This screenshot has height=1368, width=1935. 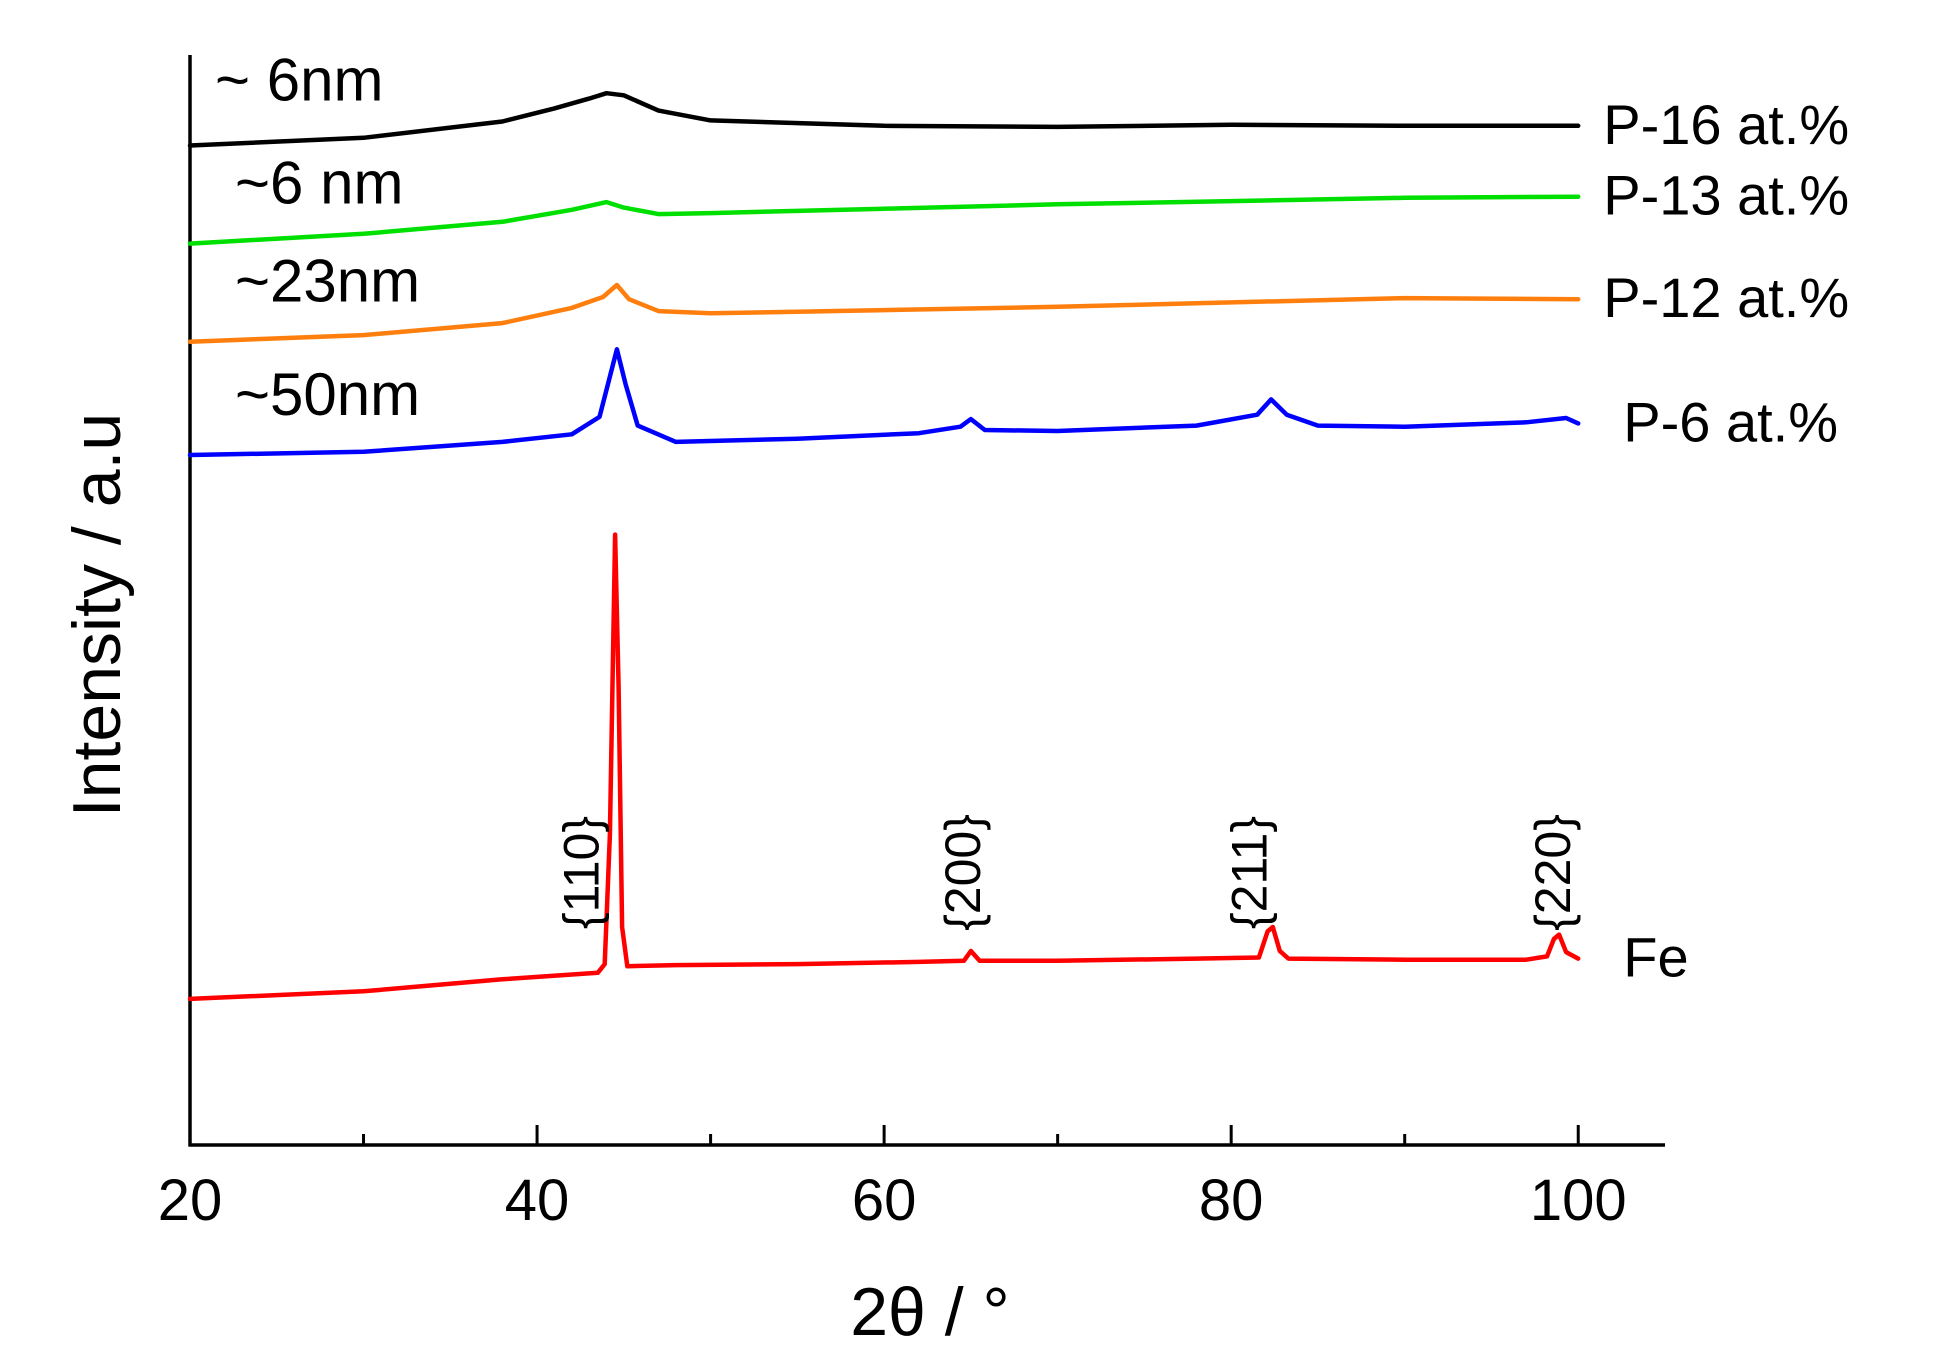 I want to click on x-tick-label-60: 60, so click(x=884, y=1200).